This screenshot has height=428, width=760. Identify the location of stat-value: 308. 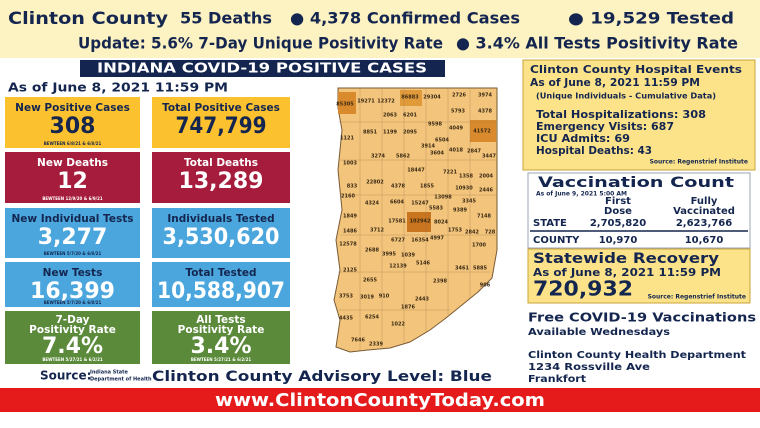
(73, 126).